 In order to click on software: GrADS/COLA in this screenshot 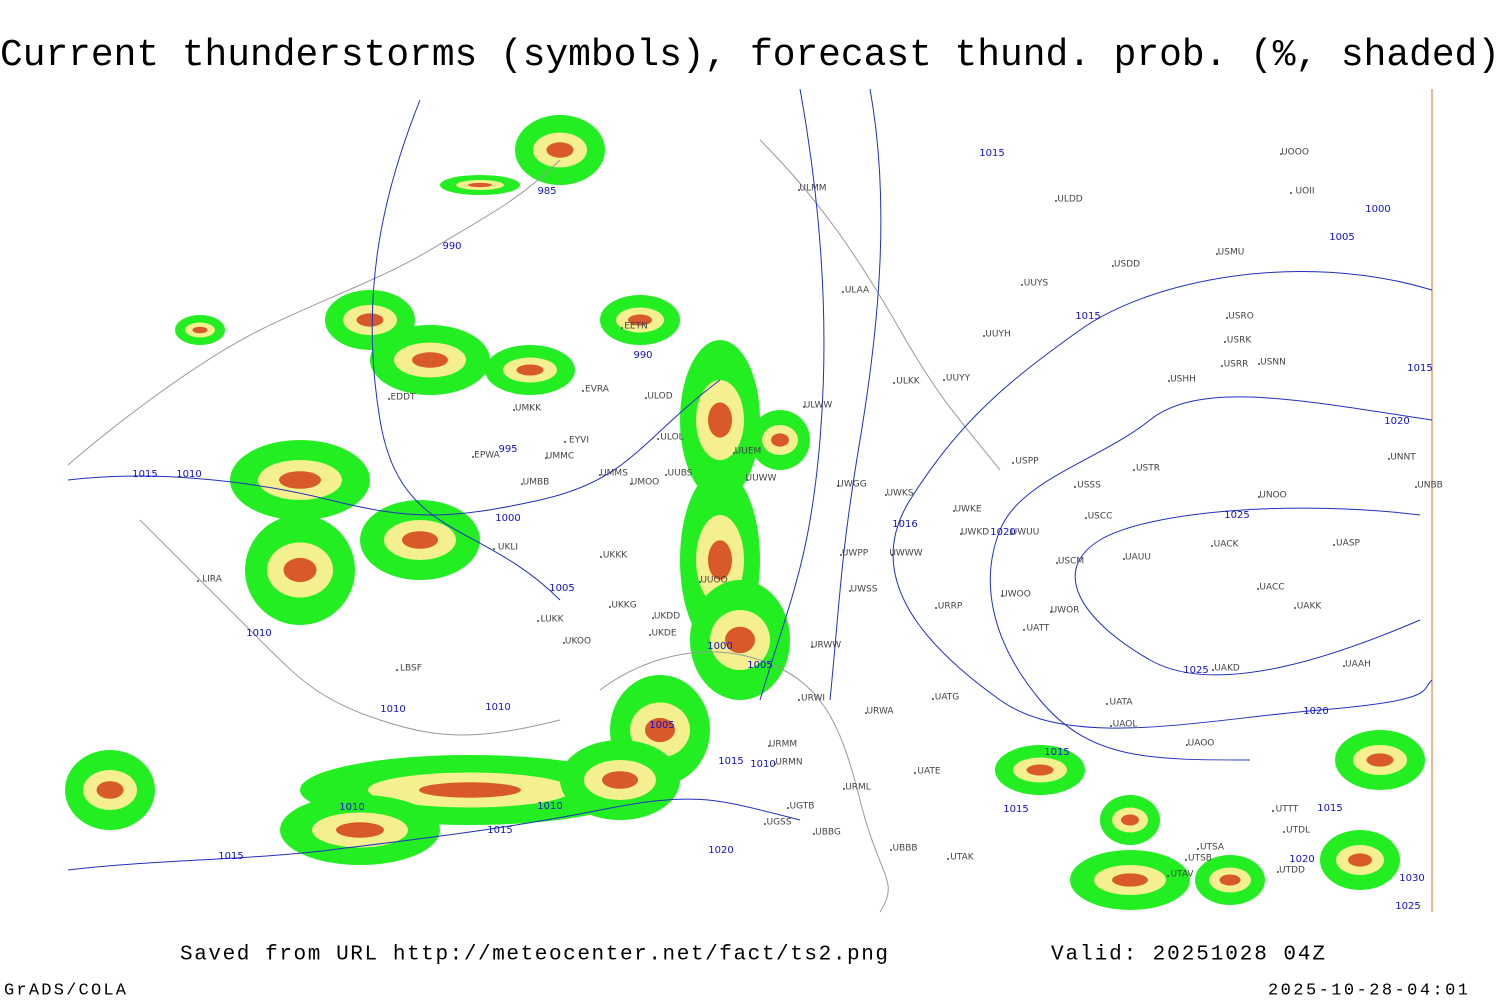, I will do `click(65, 990)`.